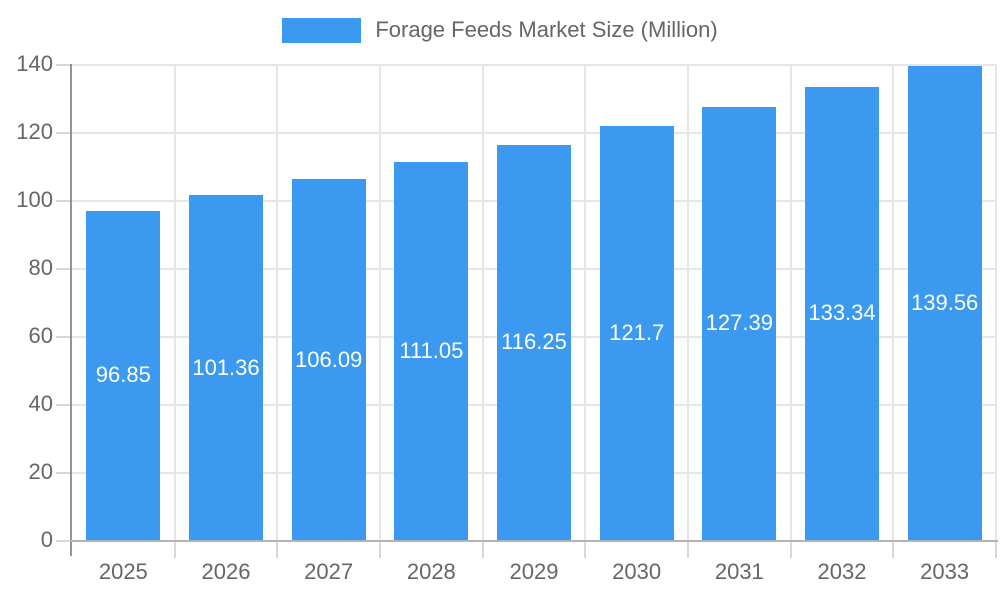  I want to click on legend-swatch, so click(322, 30).